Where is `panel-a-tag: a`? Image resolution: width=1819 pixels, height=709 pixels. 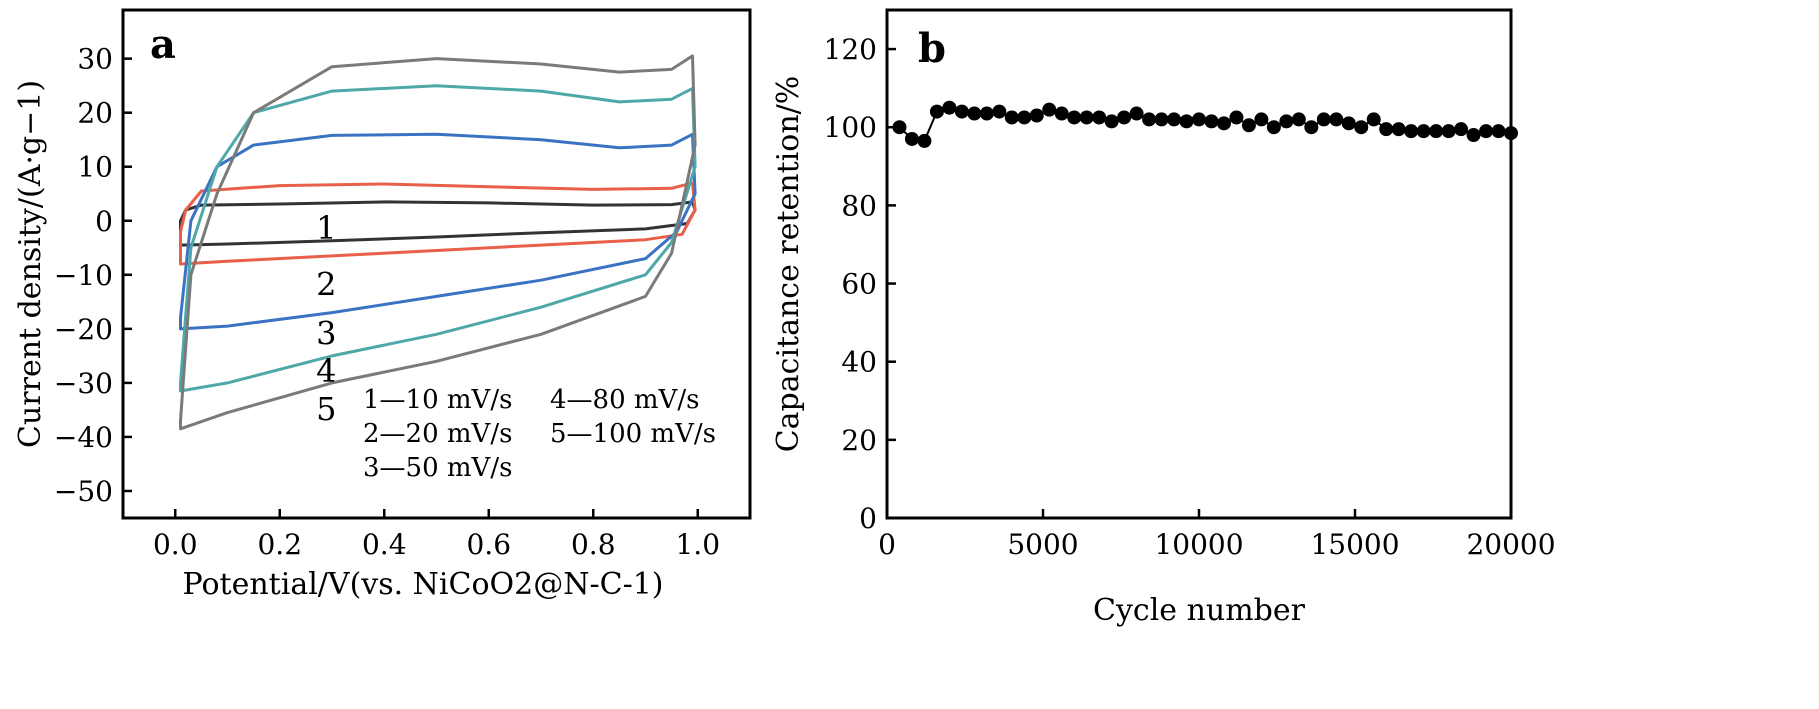 panel-a-tag: a is located at coordinates (163, 44).